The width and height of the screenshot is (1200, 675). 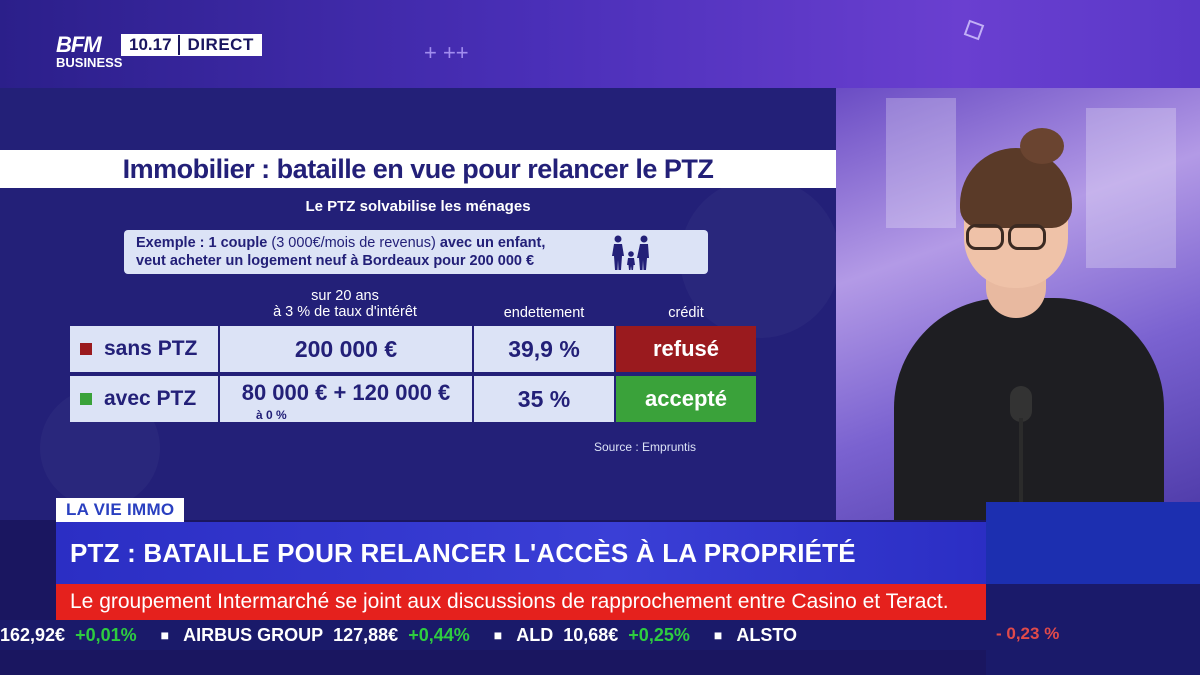 What do you see at coordinates (33, 634) in the screenshot?
I see `ticker-value: 162,92€` at bounding box center [33, 634].